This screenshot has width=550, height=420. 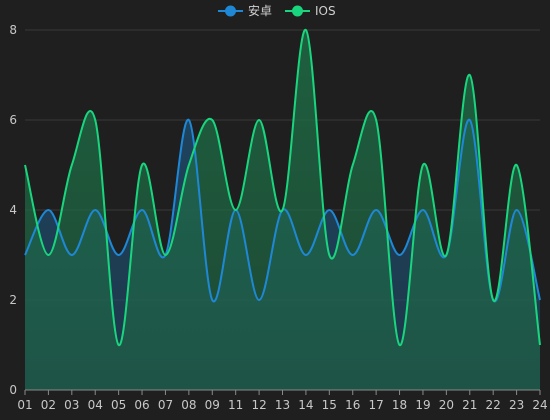 I want to click on x-tick-label: 19, so click(x=422, y=405).